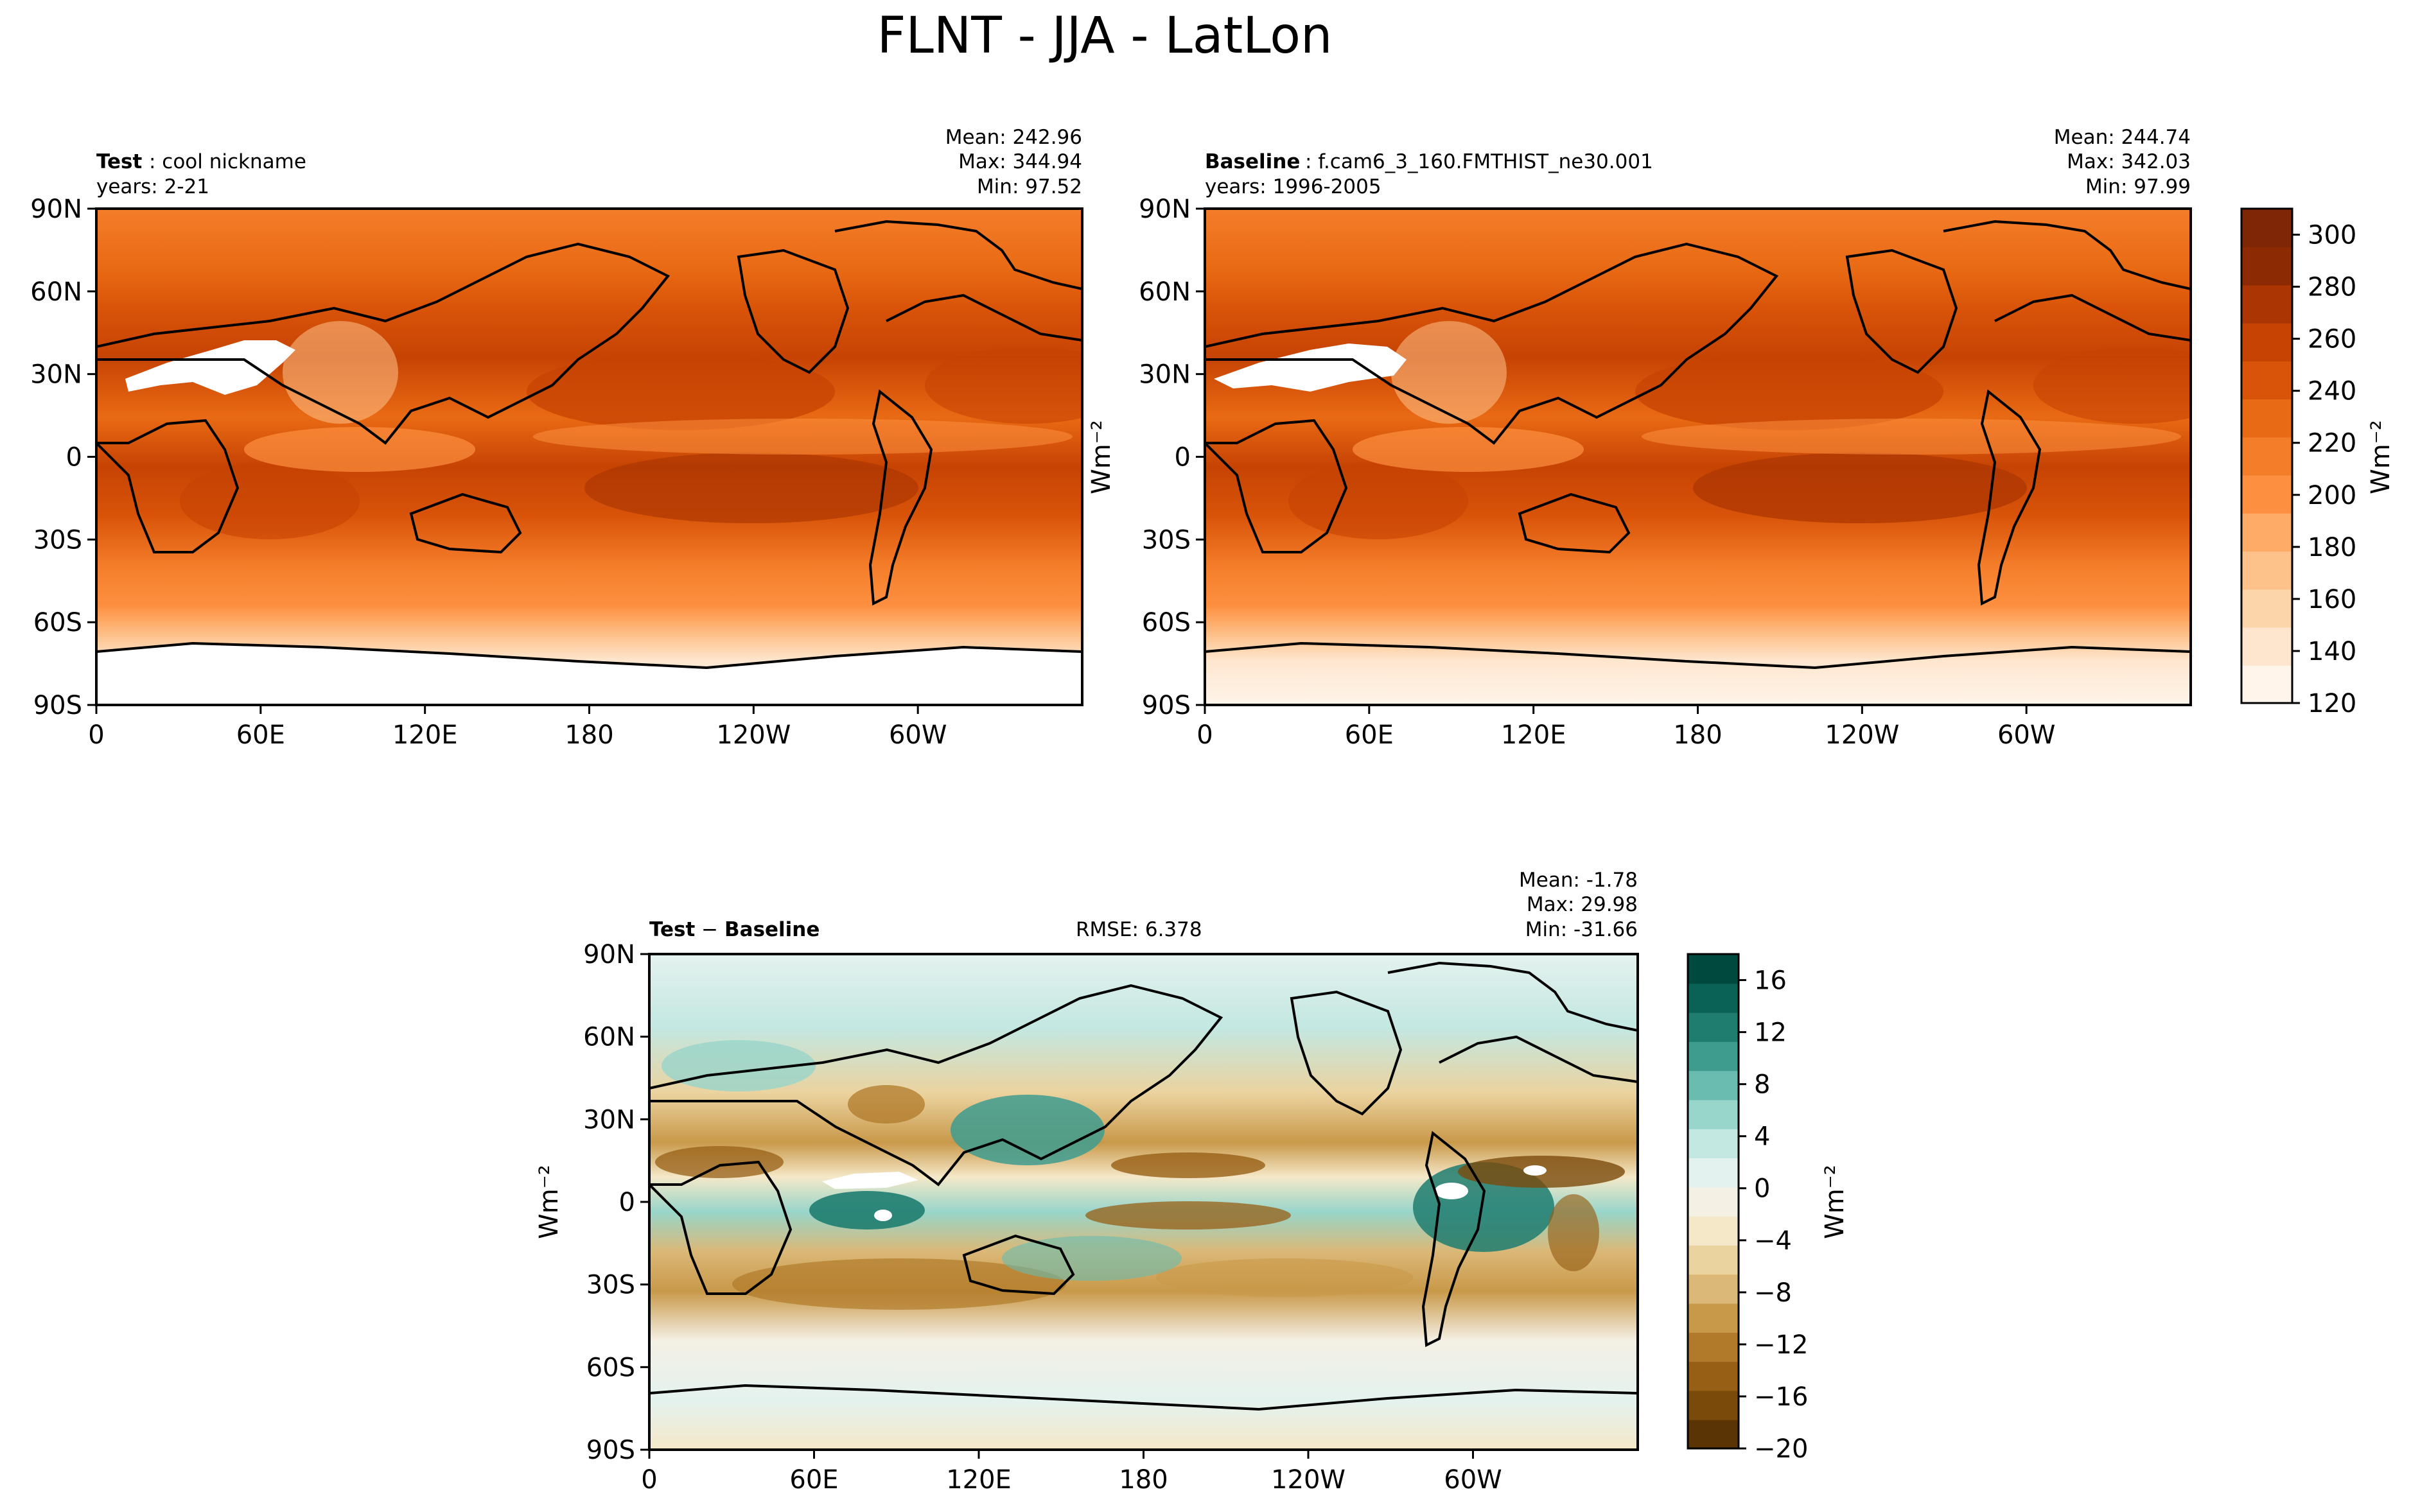 Image resolution: width=2411 pixels, height=1512 pixels. Describe the element at coordinates (1762, 1137) in the screenshot. I see `colorbar-difference-tick-label: 4` at that location.